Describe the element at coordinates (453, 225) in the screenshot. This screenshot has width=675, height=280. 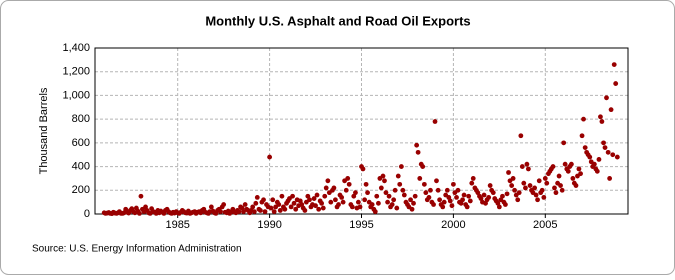
I see `x-tick-label: 2000` at that location.